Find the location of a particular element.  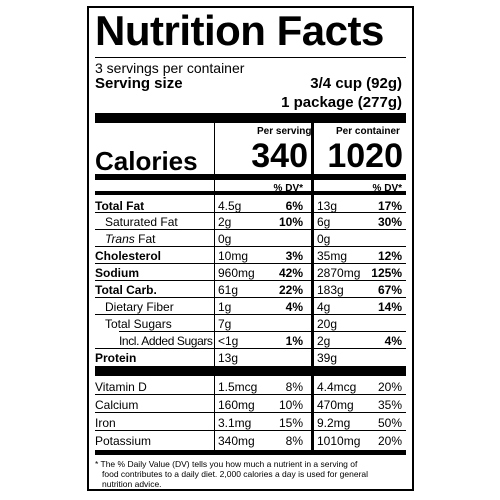

dv-per-container: 17% is located at coordinates (389, 206).